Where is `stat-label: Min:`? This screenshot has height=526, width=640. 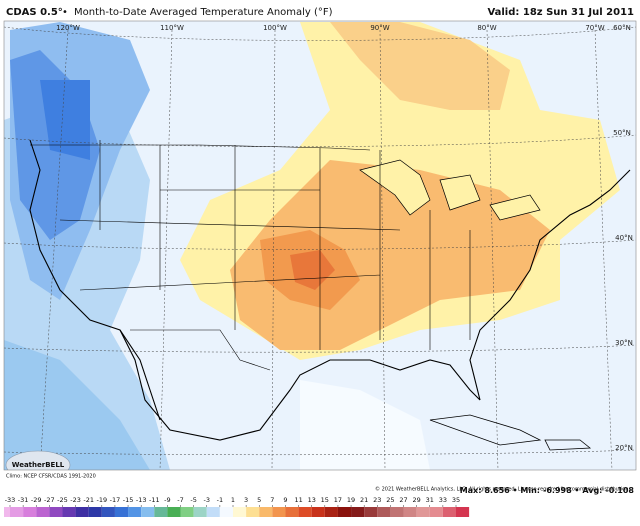 stat-label: Min: is located at coordinates (530, 490).